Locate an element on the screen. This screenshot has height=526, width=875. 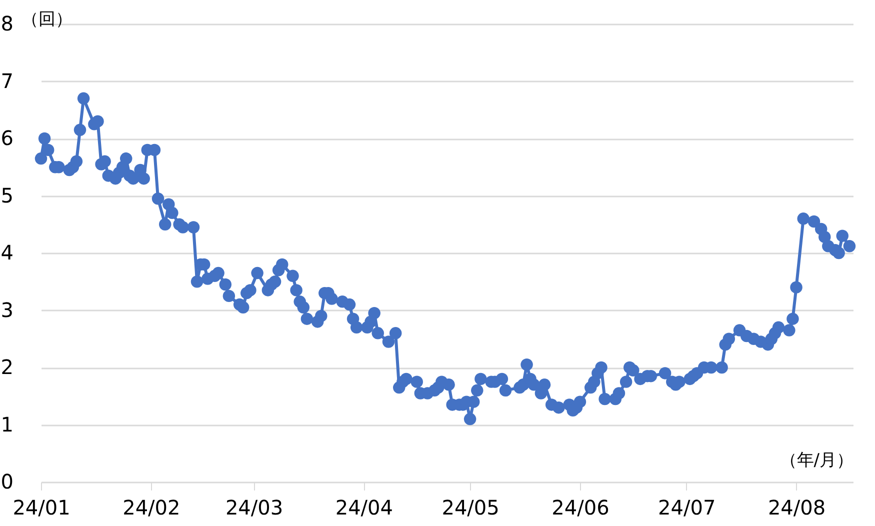
y-tick-label: 3 is located at coordinates (7, 310).